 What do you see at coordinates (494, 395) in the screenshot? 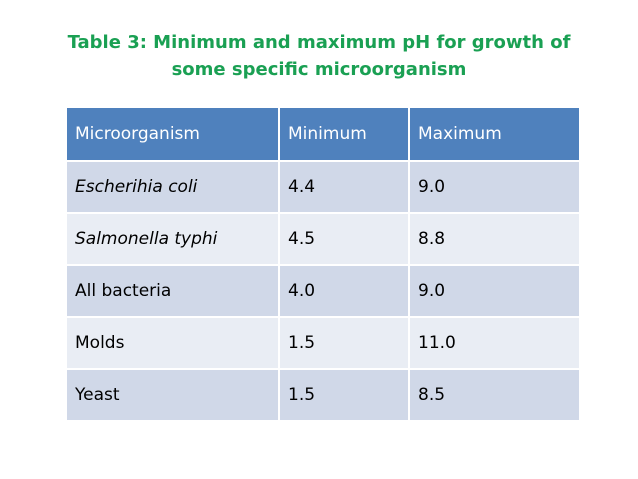
I see `cell-maximum: 8.5` at bounding box center [494, 395].